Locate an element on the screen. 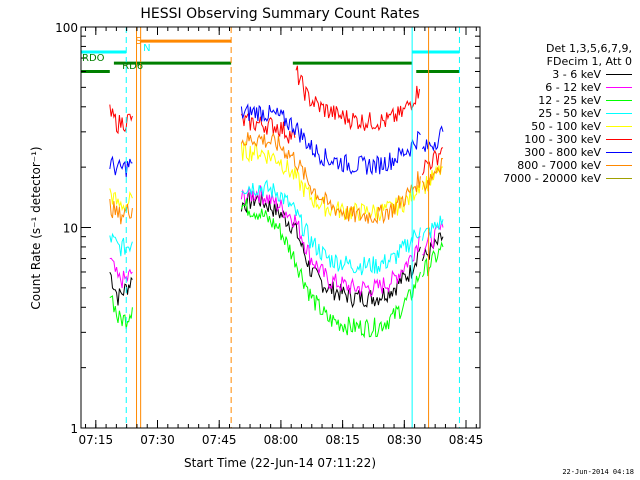 The height and width of the screenshot is (480, 640). legend-item-5: 100 - 300 keV is located at coordinates (557, 139).